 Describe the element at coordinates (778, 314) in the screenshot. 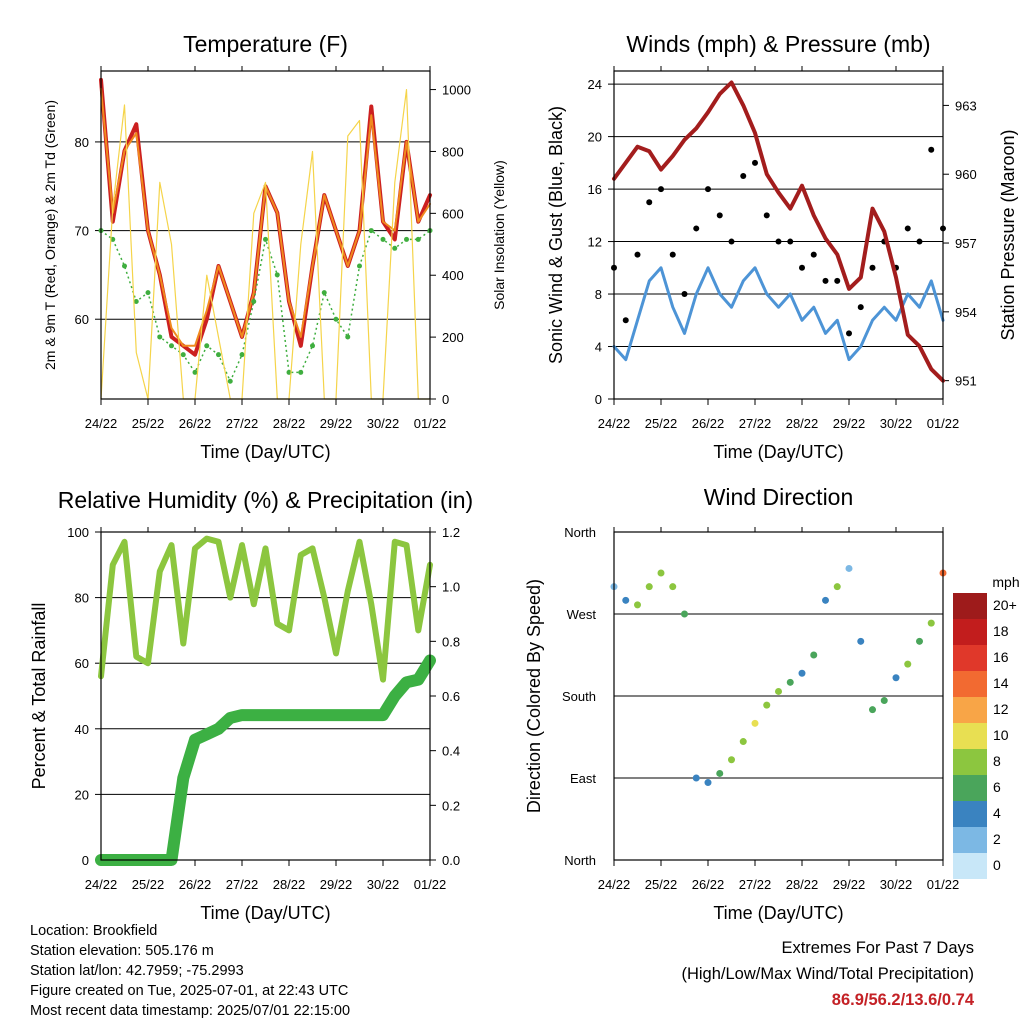

I see `series-line-wind` at that location.